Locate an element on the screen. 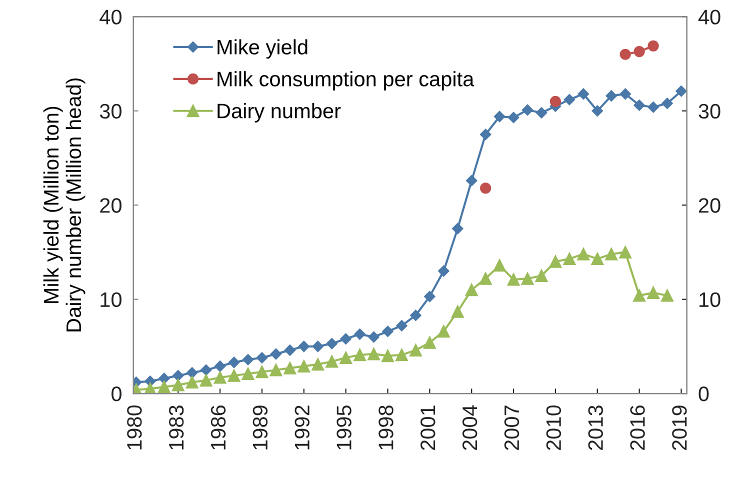 This screenshot has height=477, width=733. x-tick-label: 1995 is located at coordinates (344, 428).